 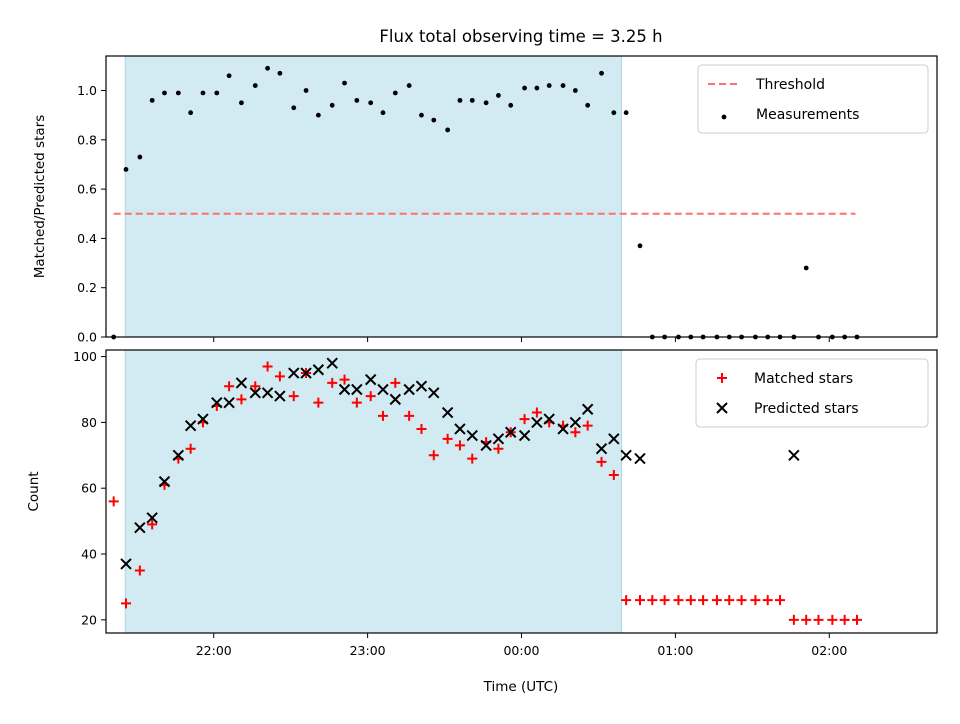 What do you see at coordinates (87, 238) in the screenshot?
I see `y-tick-label: 0.4` at bounding box center [87, 238].